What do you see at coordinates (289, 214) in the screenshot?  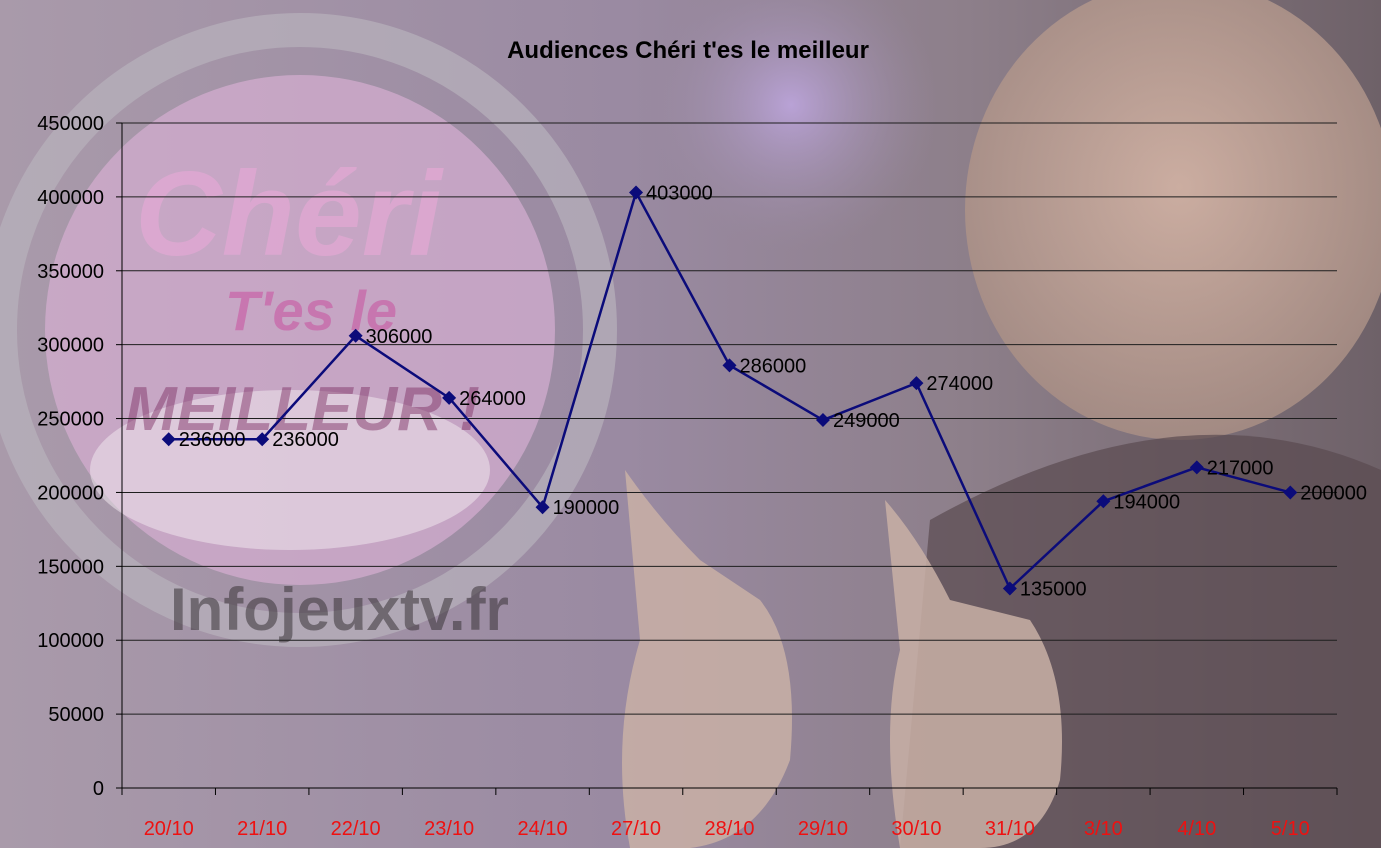 I see `logo-text-line1: Chéri` at bounding box center [289, 214].